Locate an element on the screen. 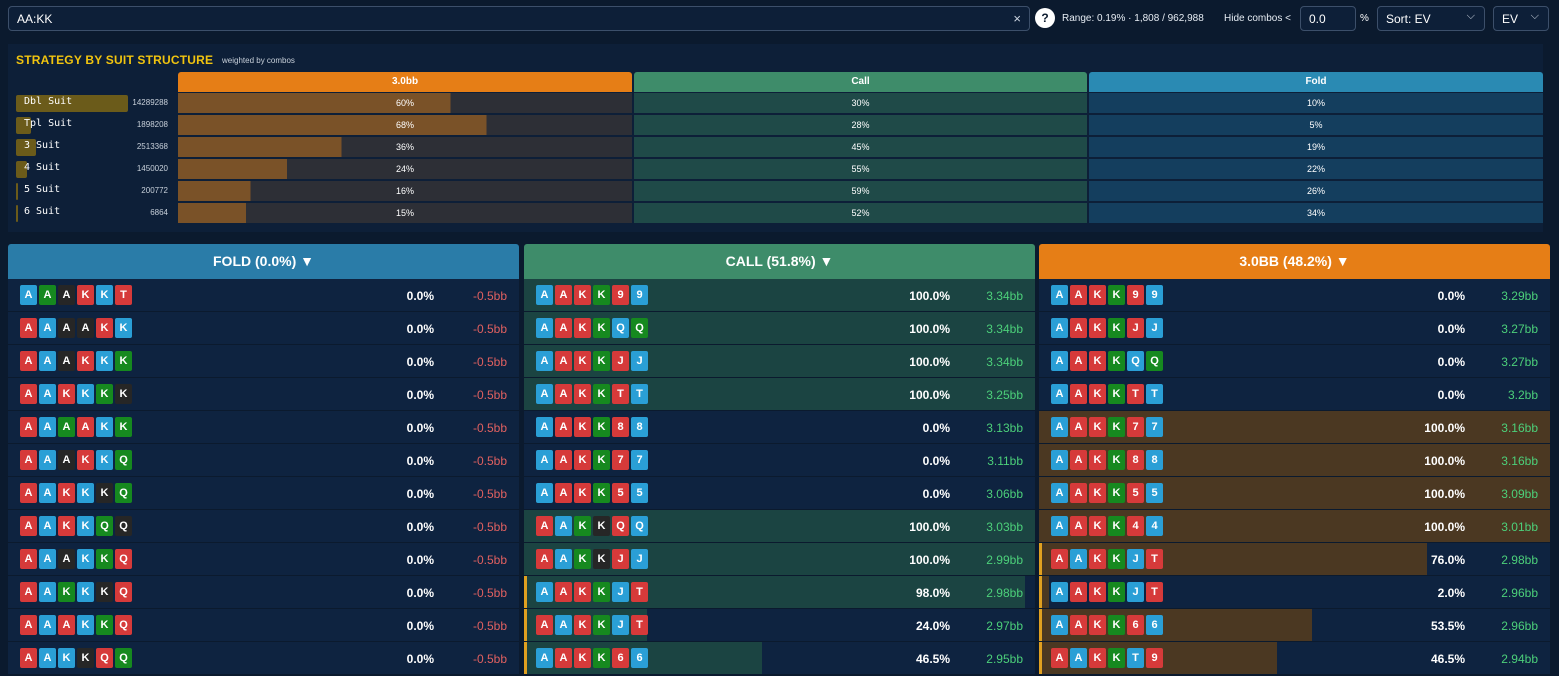 The image size is (1559, 676). combo-row: A A K K J T 76.0% 2.98bb is located at coordinates (1294, 559).